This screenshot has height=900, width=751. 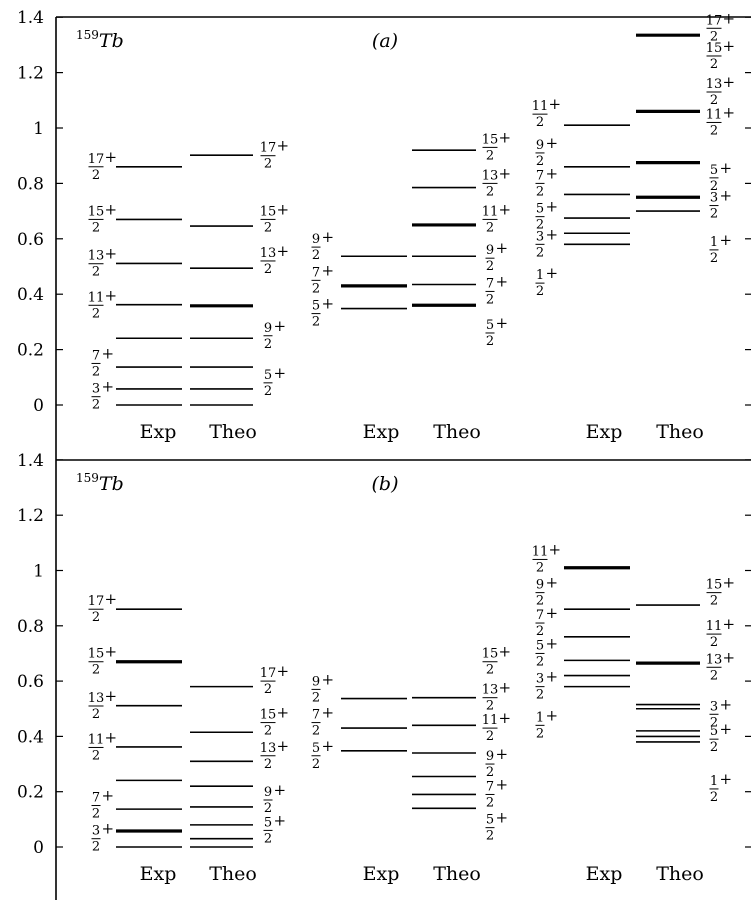 What do you see at coordinates (30, 461) in the screenshot?
I see `y-tick-label: 1.4` at bounding box center [30, 461].